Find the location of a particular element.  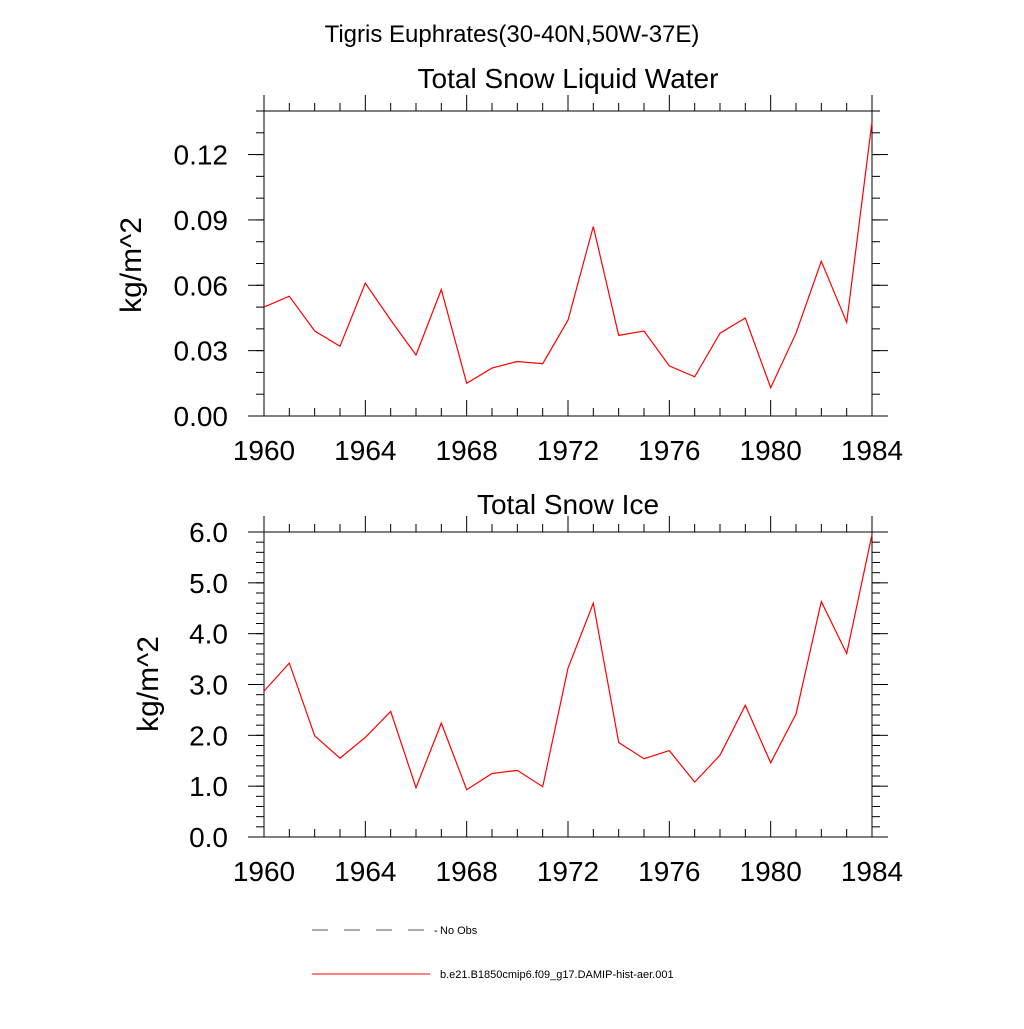

y-tick-label: 2.0 is located at coordinates (208, 735).